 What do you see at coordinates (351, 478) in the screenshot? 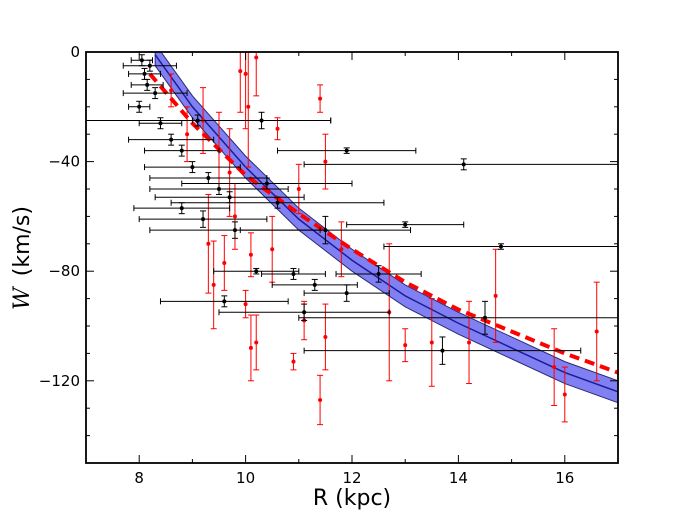
I see `x-tick-label: 12` at bounding box center [351, 478].